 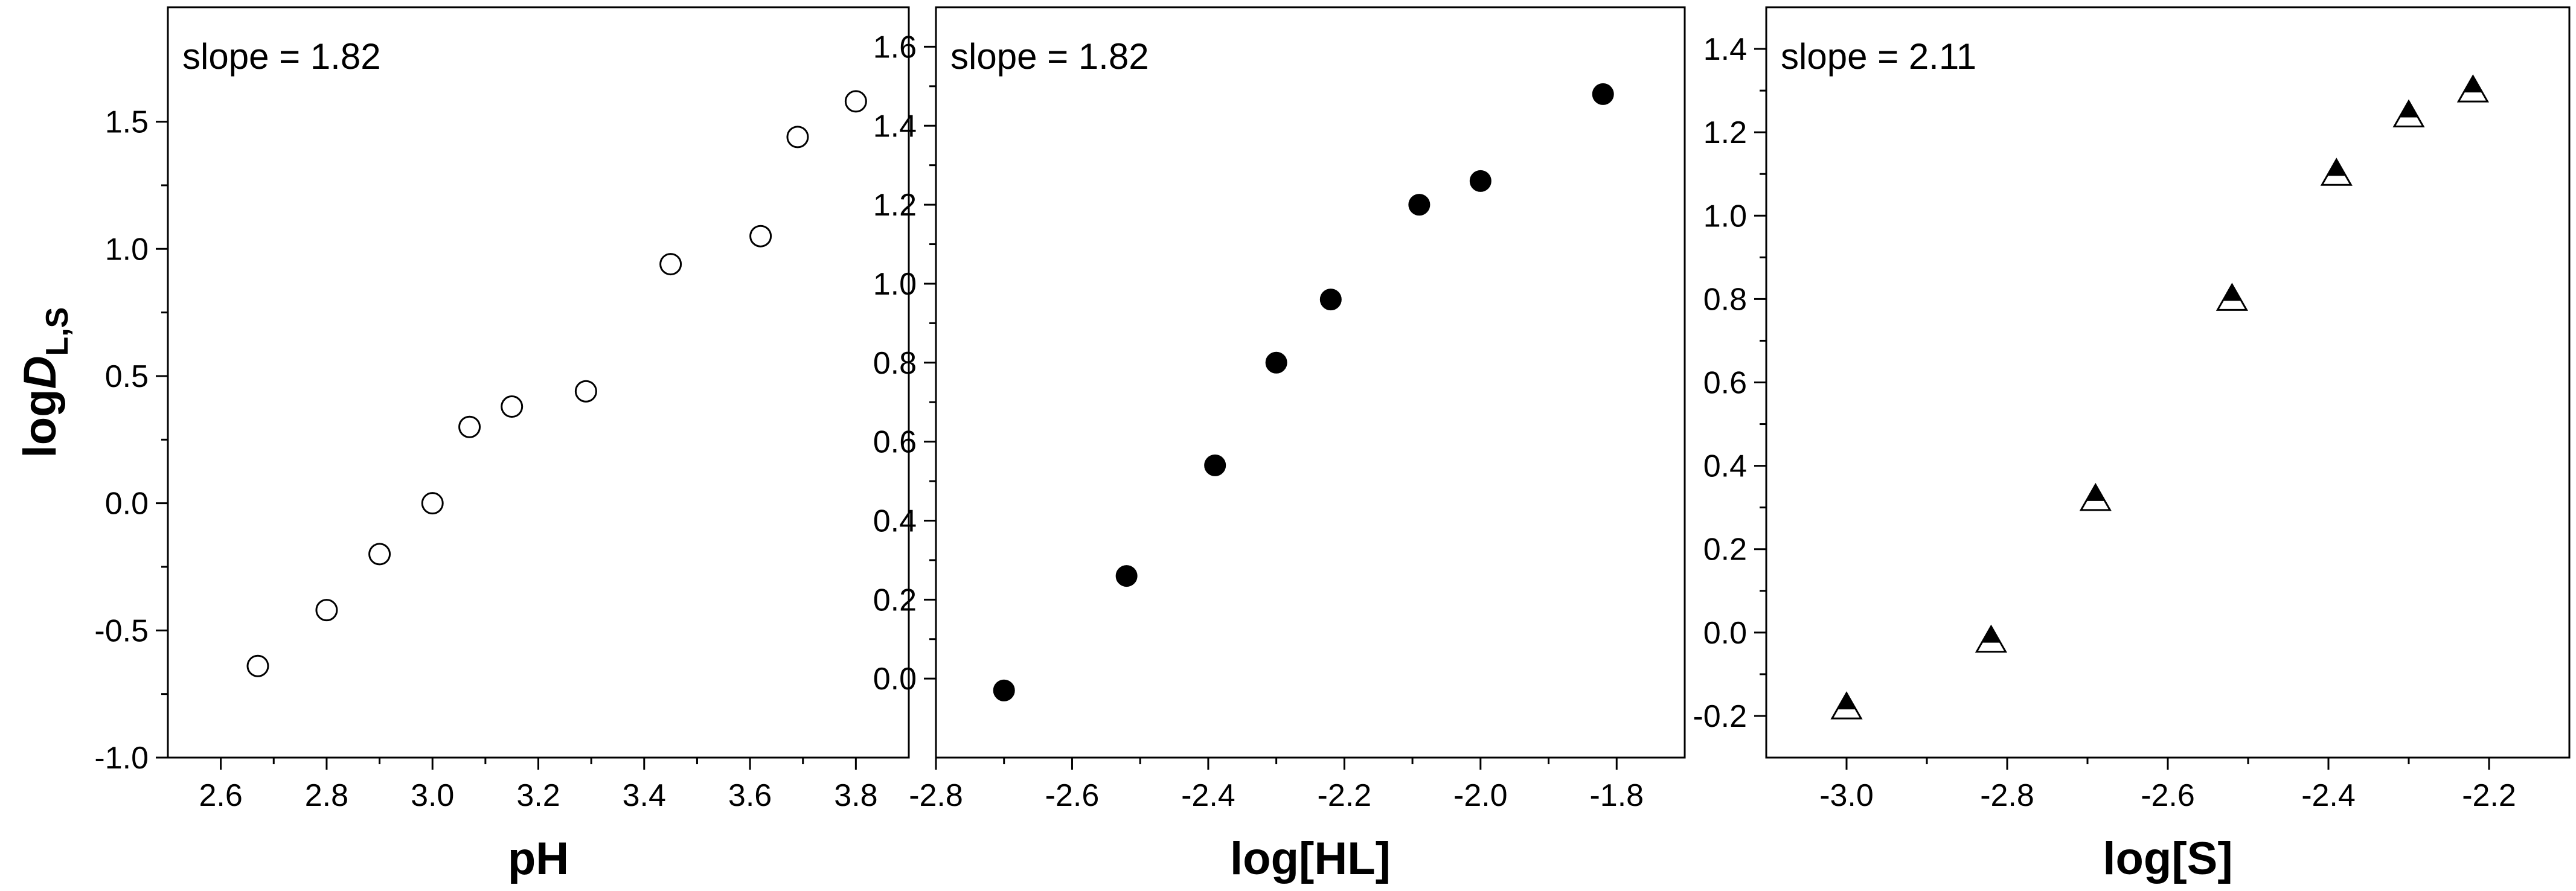 I want to click on x-tick-label: -3.0, so click(x=1846, y=795).